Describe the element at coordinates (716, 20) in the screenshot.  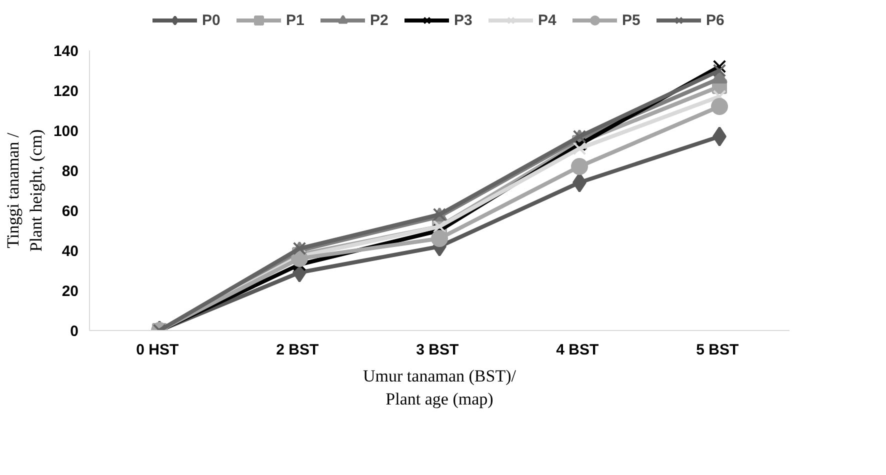
I see `legend-label: P6` at that location.